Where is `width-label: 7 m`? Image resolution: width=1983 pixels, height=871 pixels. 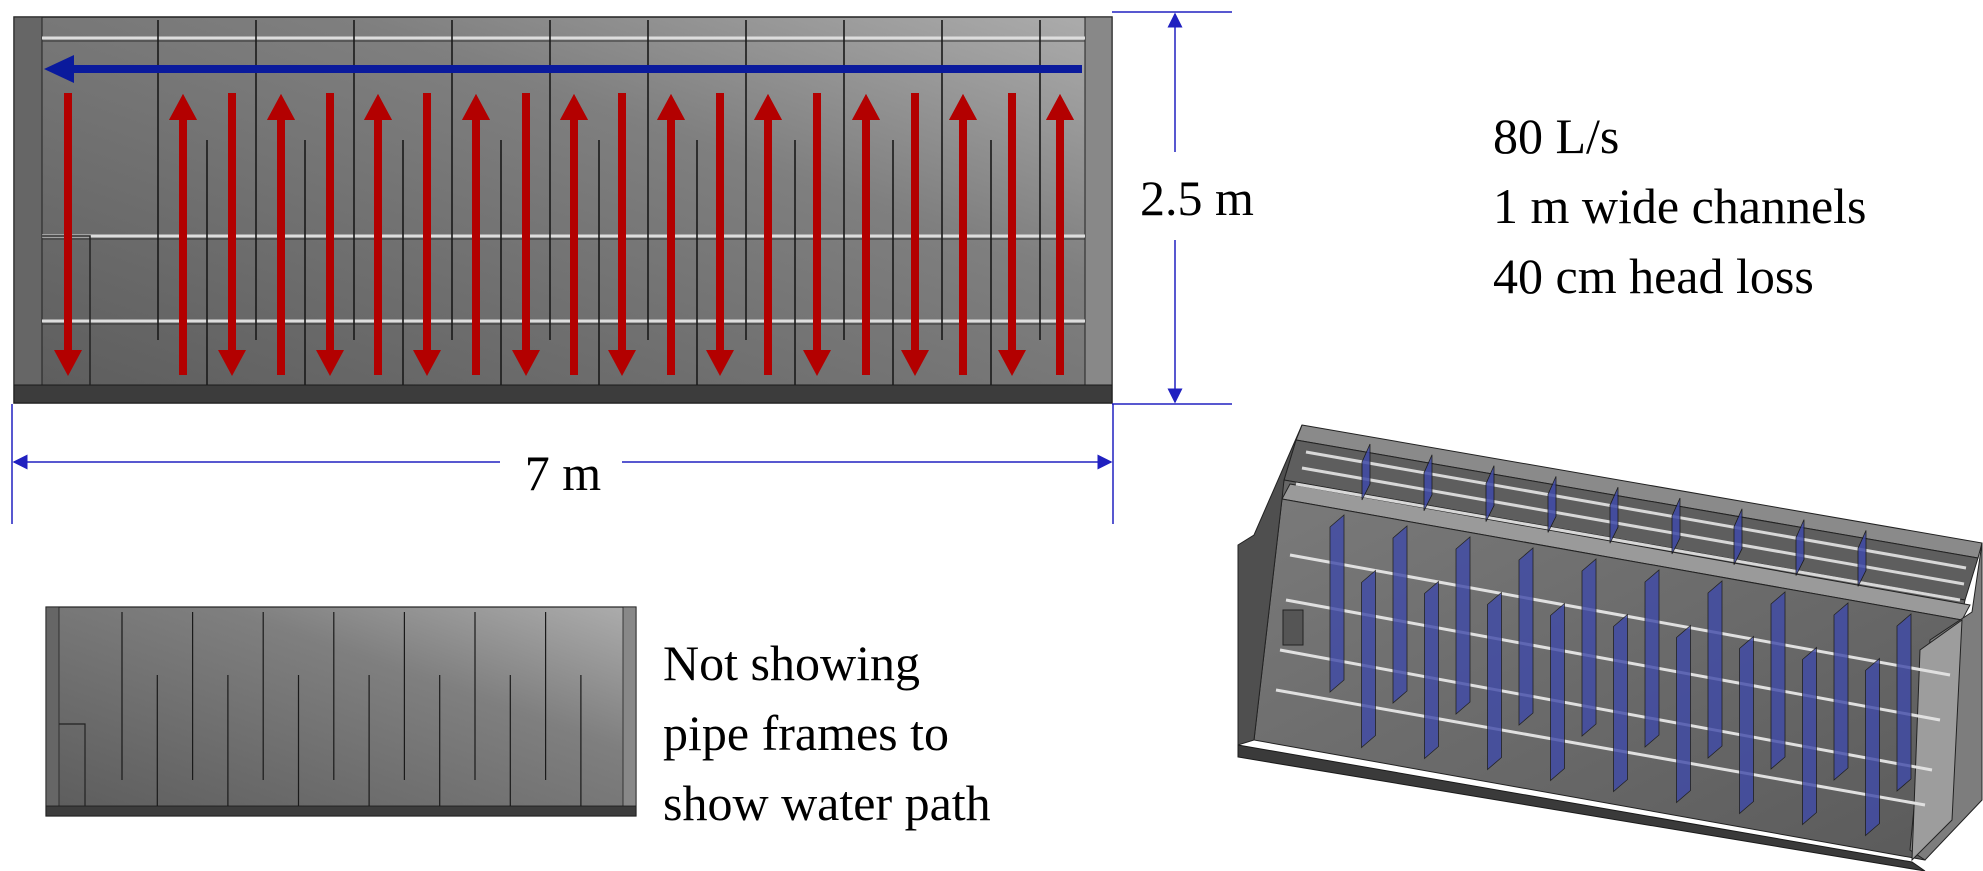 width-label: 7 m is located at coordinates (563, 473).